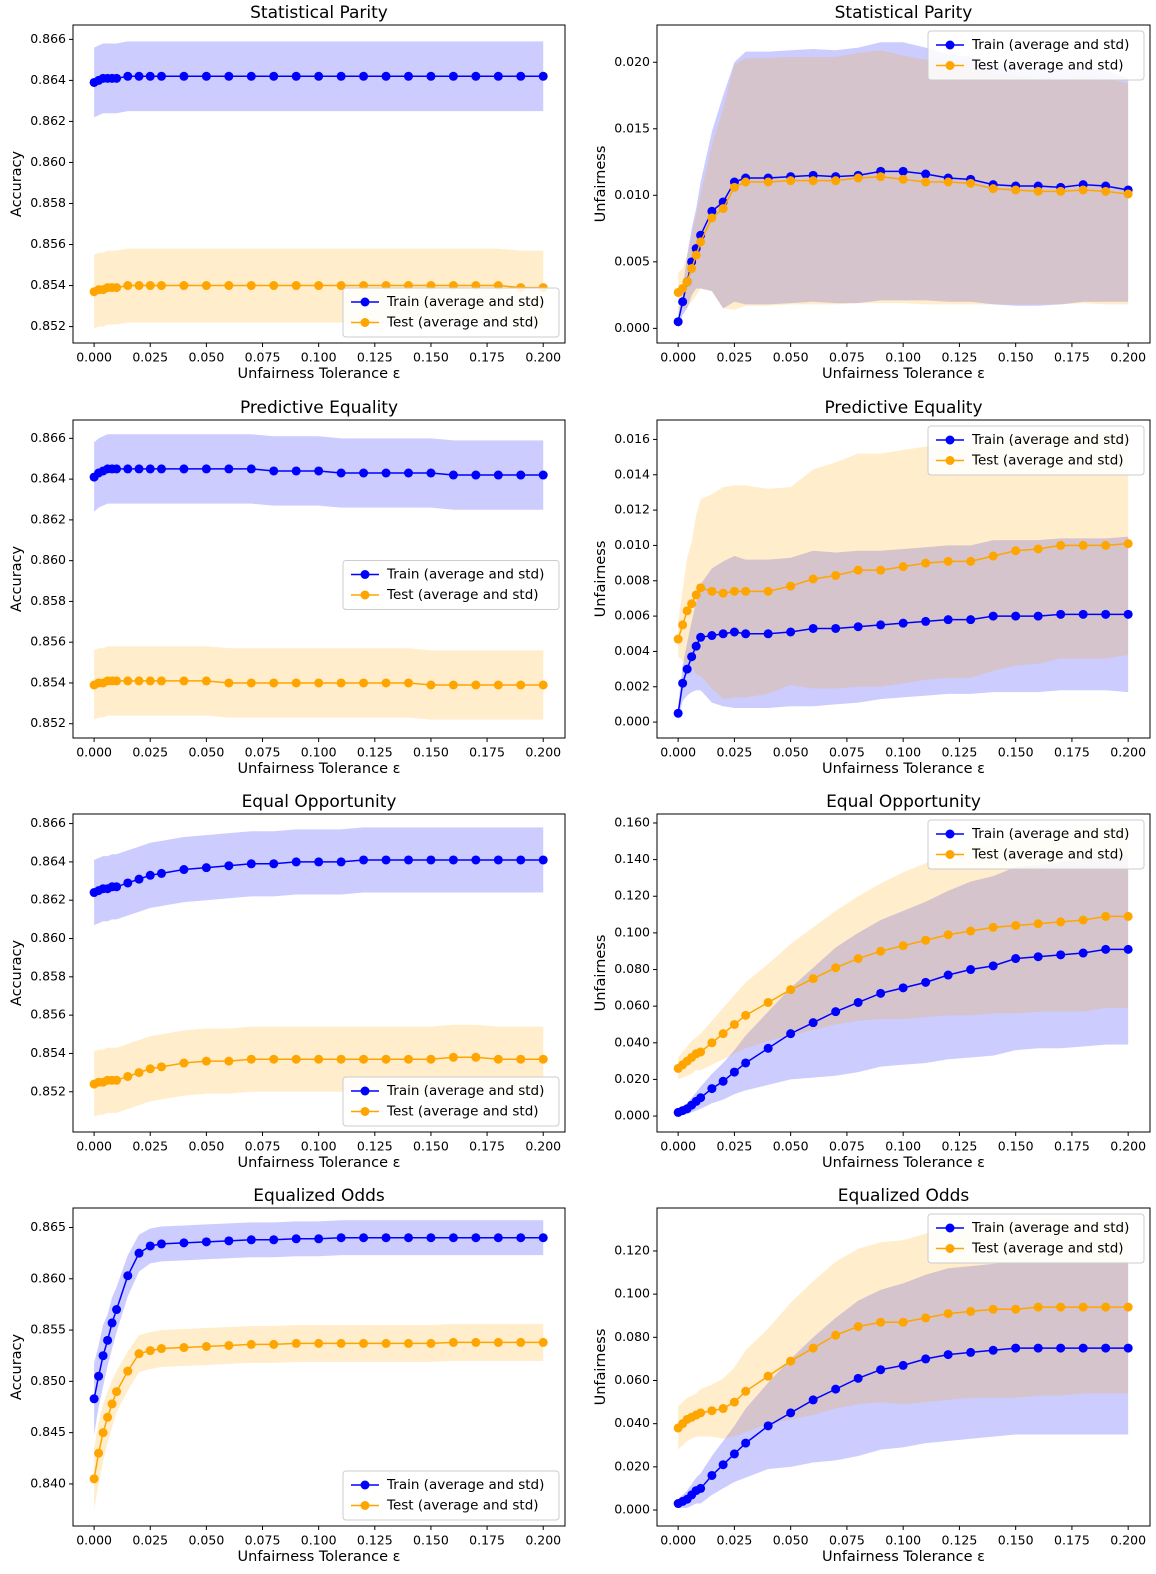 The width and height of the screenshot is (1156, 1574). I want to click on x-tick-label: 0.100, so click(319, 1540).